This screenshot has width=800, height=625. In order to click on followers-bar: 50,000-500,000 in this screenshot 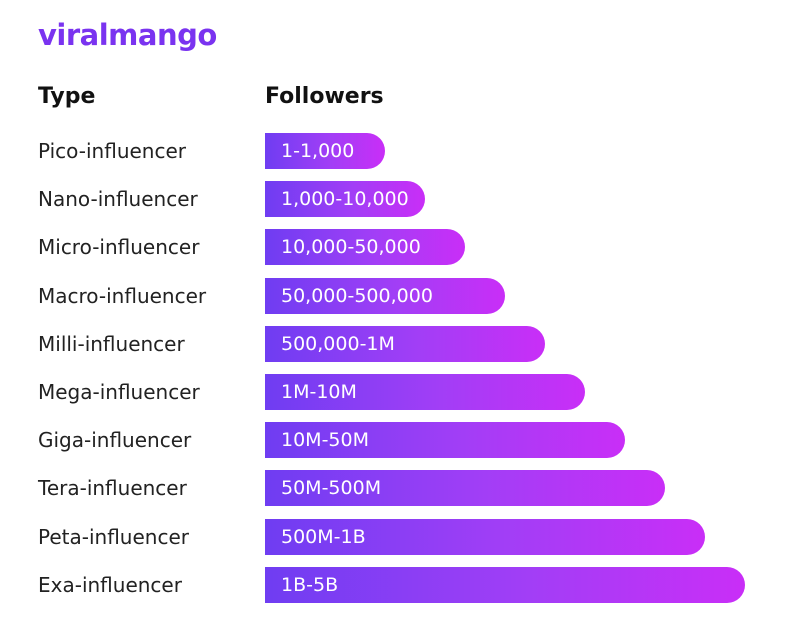, I will do `click(385, 295)`.